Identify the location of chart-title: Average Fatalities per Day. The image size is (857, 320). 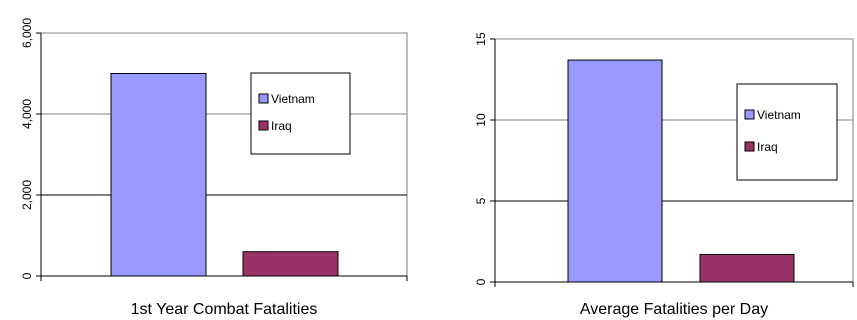
(674, 309).